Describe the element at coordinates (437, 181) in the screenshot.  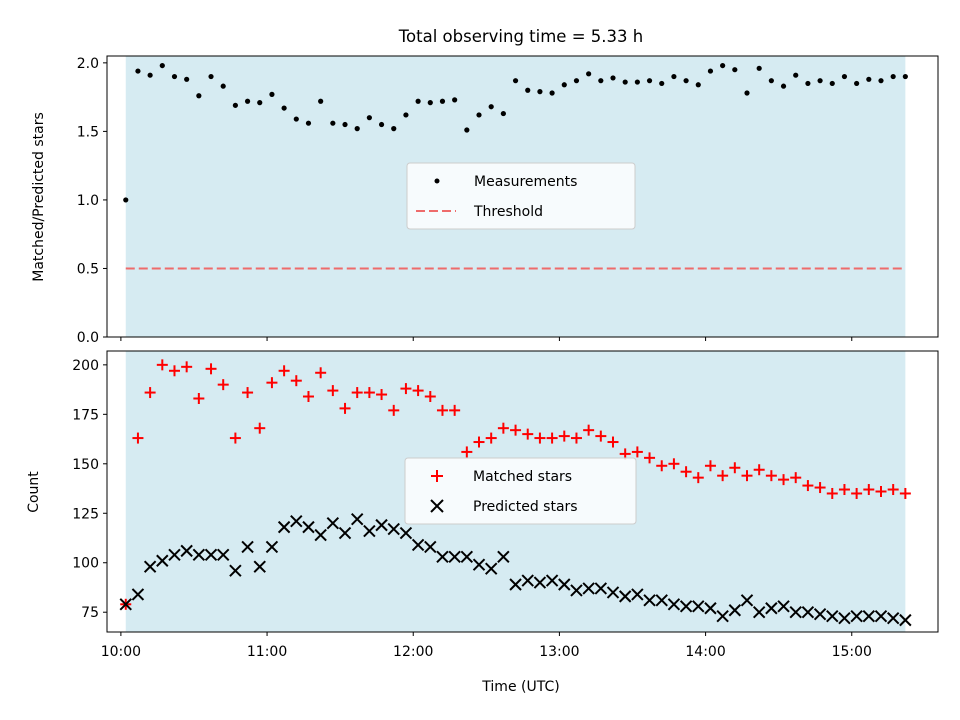
I see `legend-measurements-marker` at that location.